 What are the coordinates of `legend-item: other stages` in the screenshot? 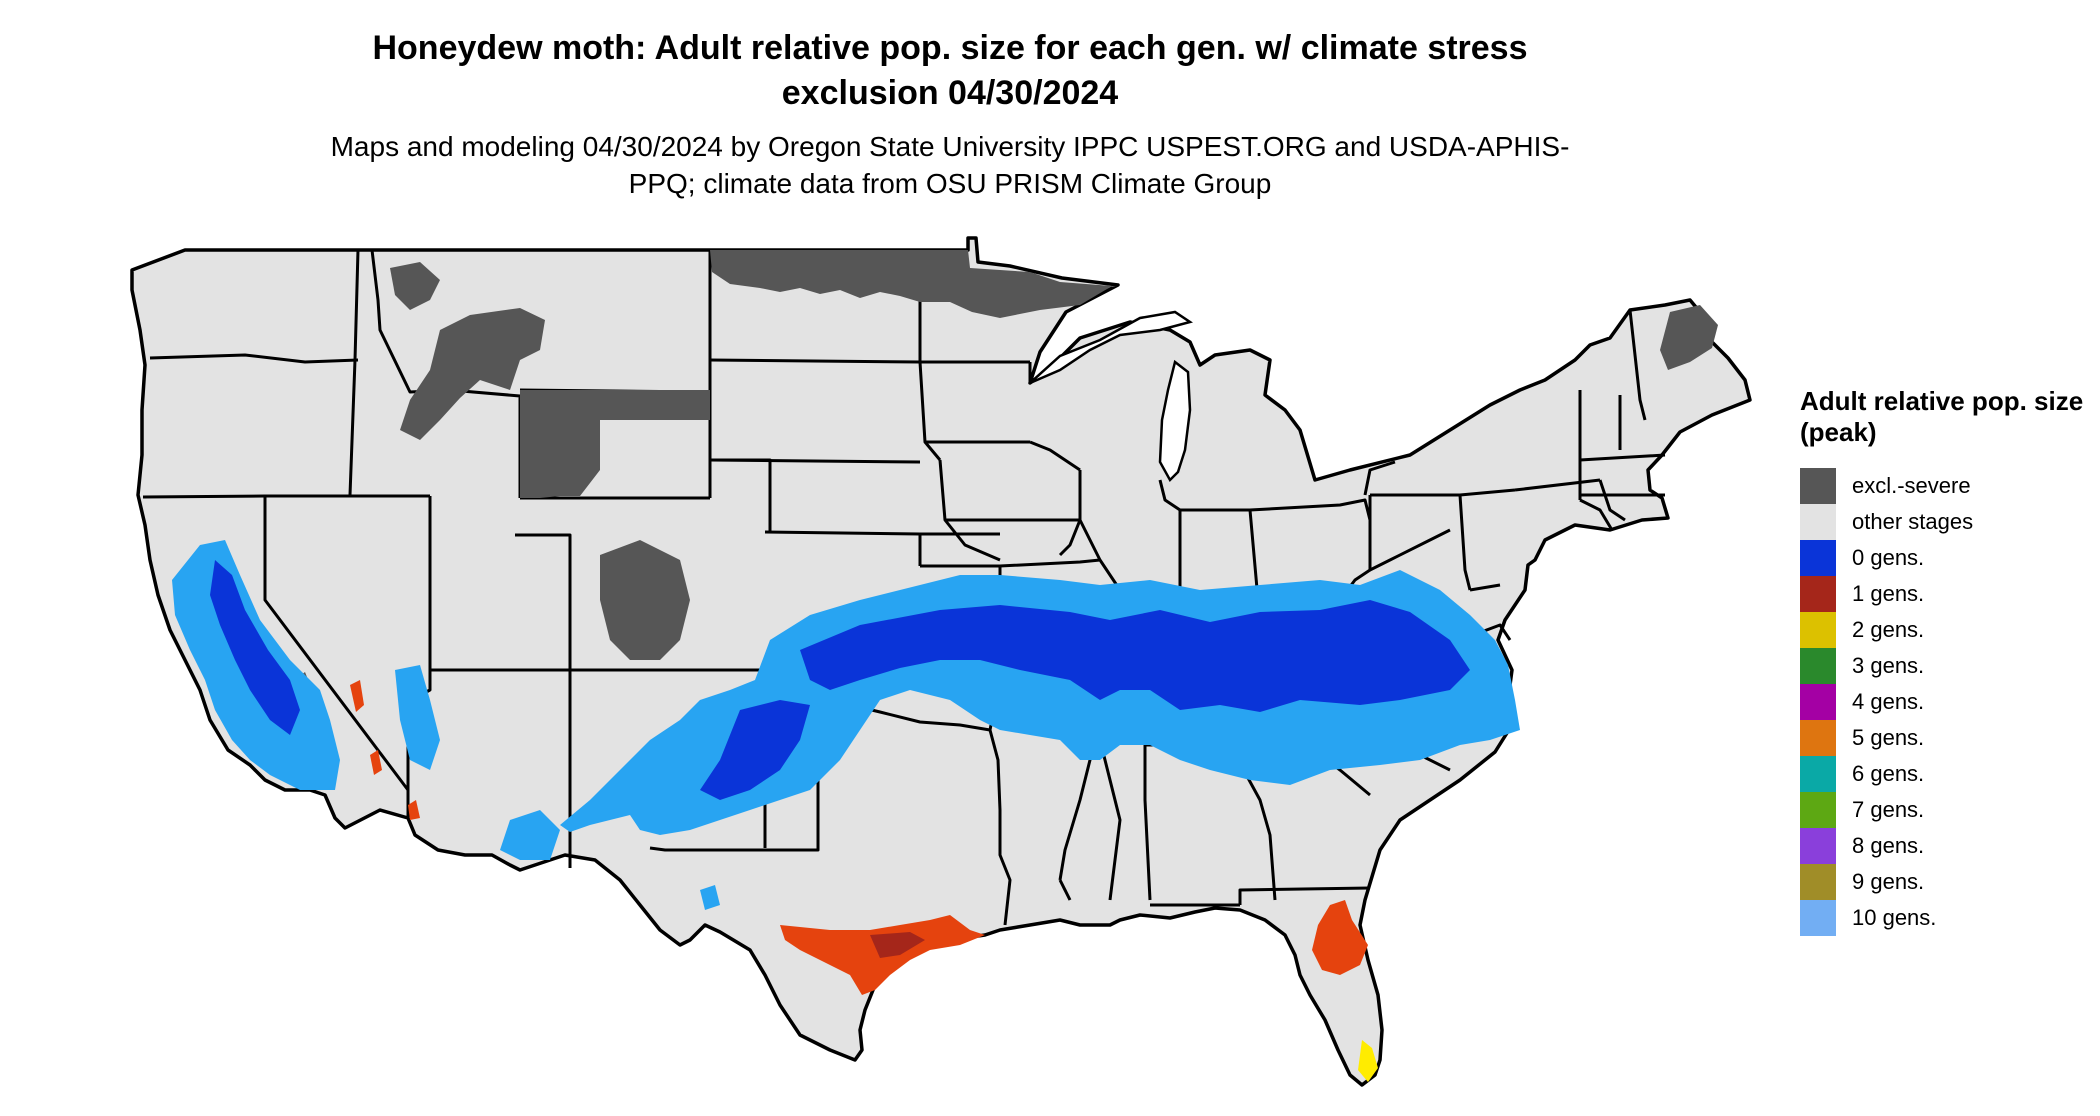 It's located at (1945, 522).